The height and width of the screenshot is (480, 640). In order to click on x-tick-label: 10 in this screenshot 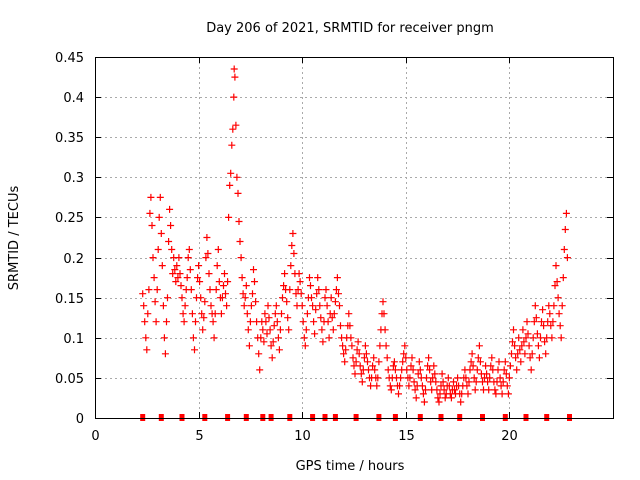, I will do `click(302, 436)`.